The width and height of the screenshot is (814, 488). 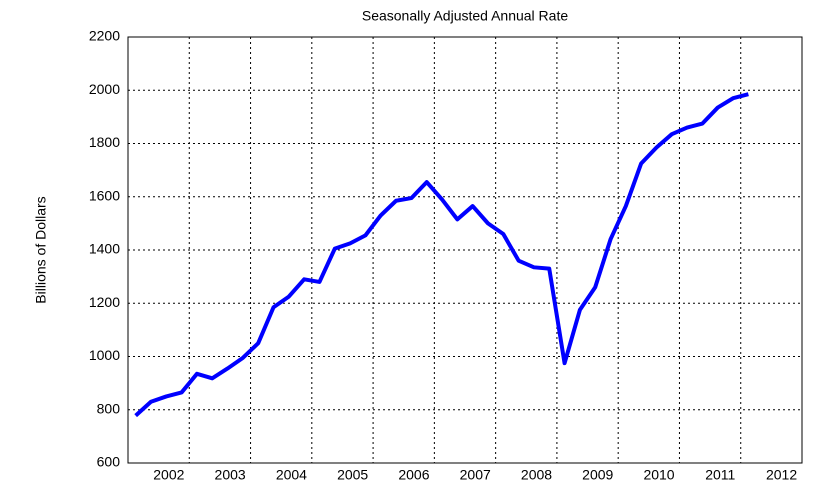 What do you see at coordinates (104, 302) in the screenshot?
I see `y-tick-label: 1200` at bounding box center [104, 302].